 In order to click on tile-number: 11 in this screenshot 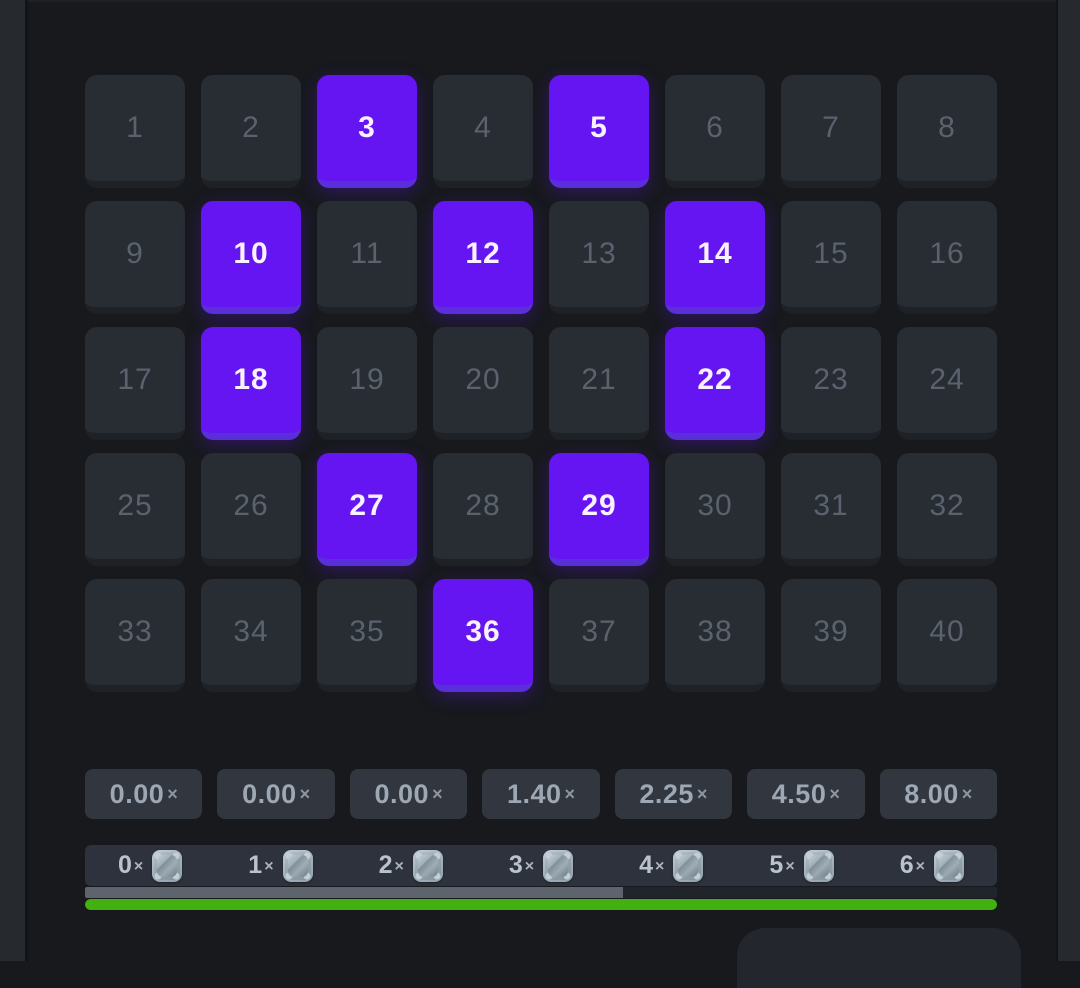, I will do `click(367, 253)`.